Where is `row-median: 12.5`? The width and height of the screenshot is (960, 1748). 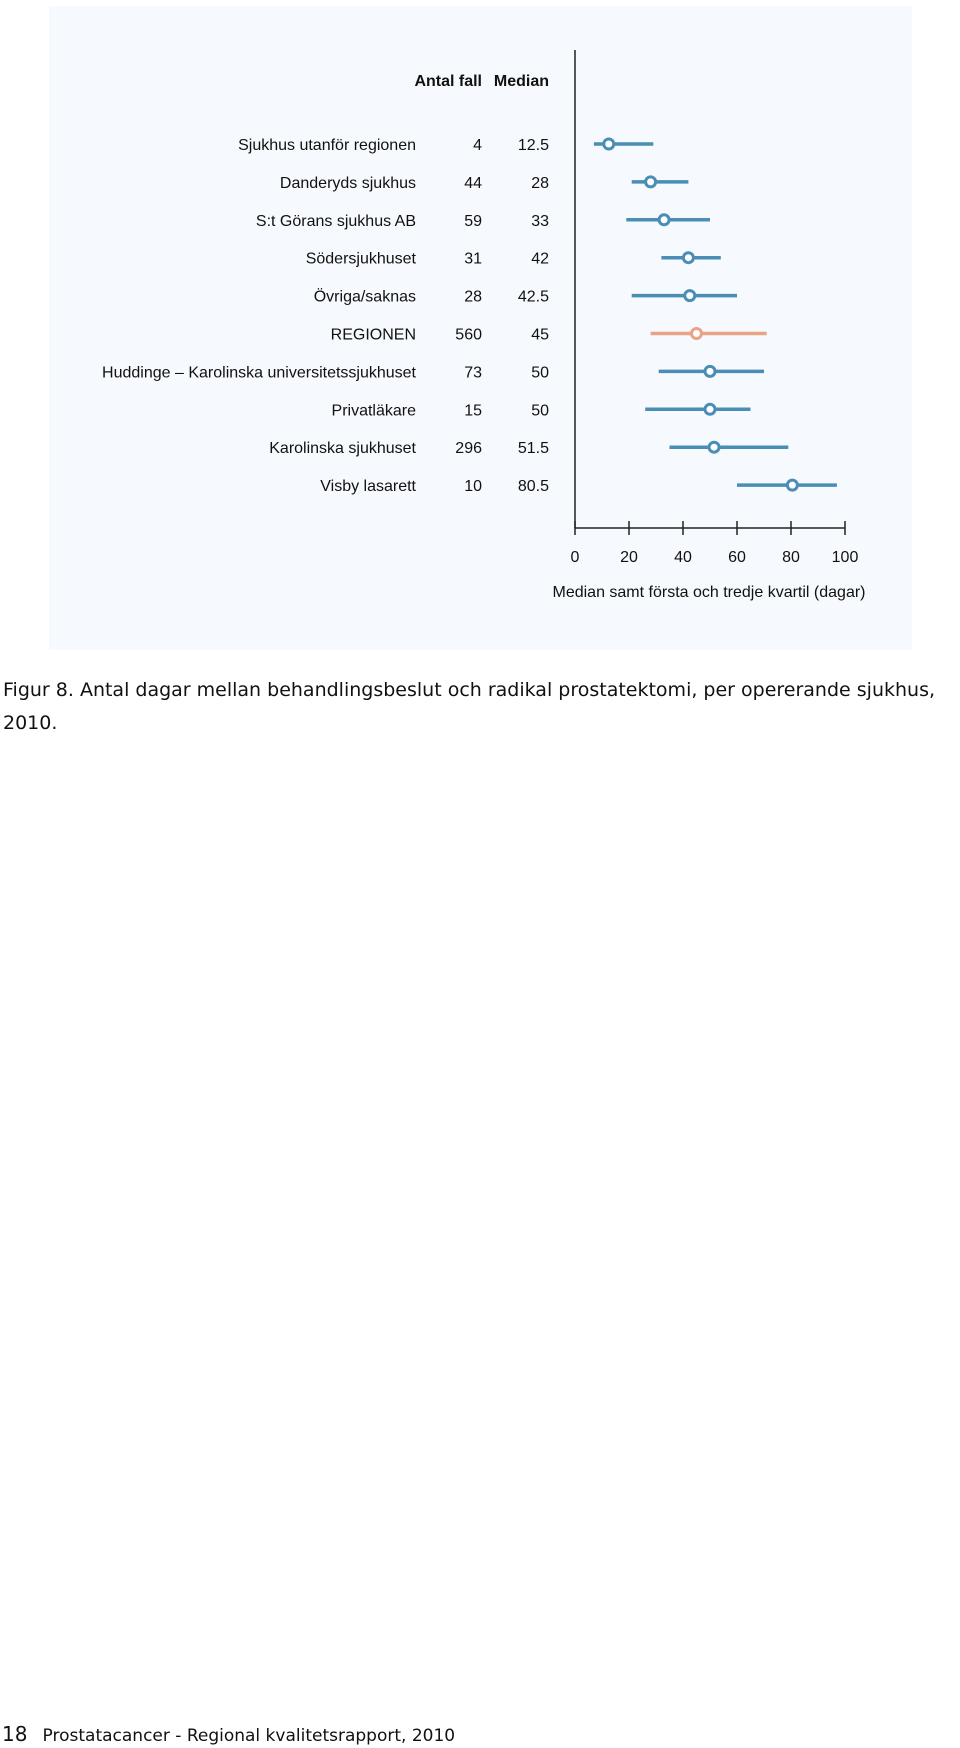 row-median: 12.5 is located at coordinates (533, 145).